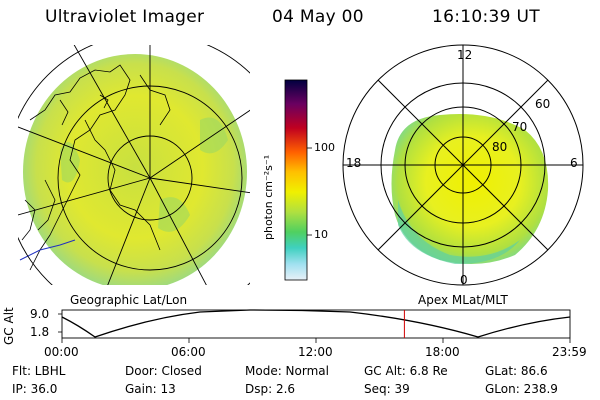 This screenshot has height=400, width=600. I want to click on blue-coastline, so click(47, 250).